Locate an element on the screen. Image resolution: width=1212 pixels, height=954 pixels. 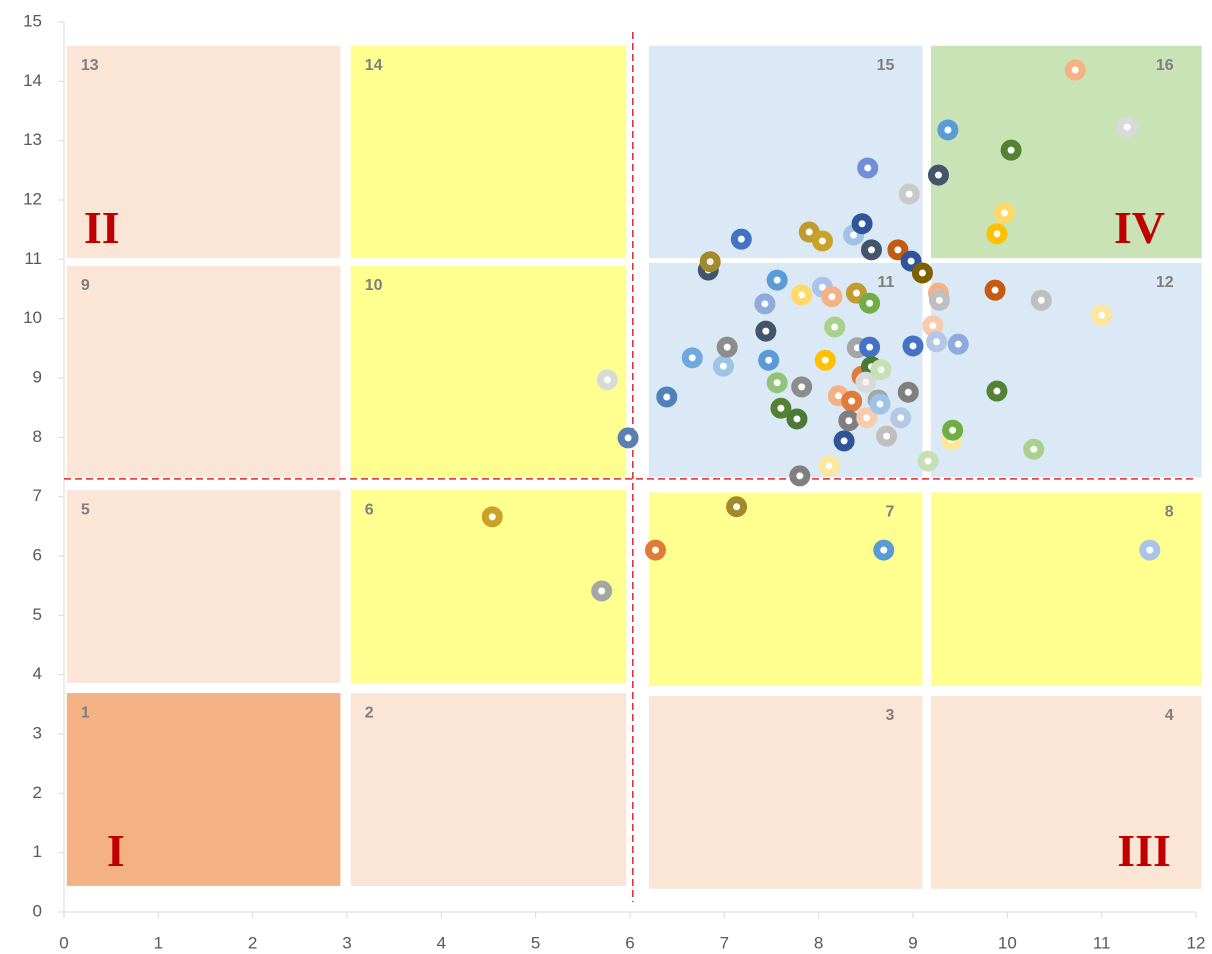
x-tick-label: 5 is located at coordinates (535, 942).